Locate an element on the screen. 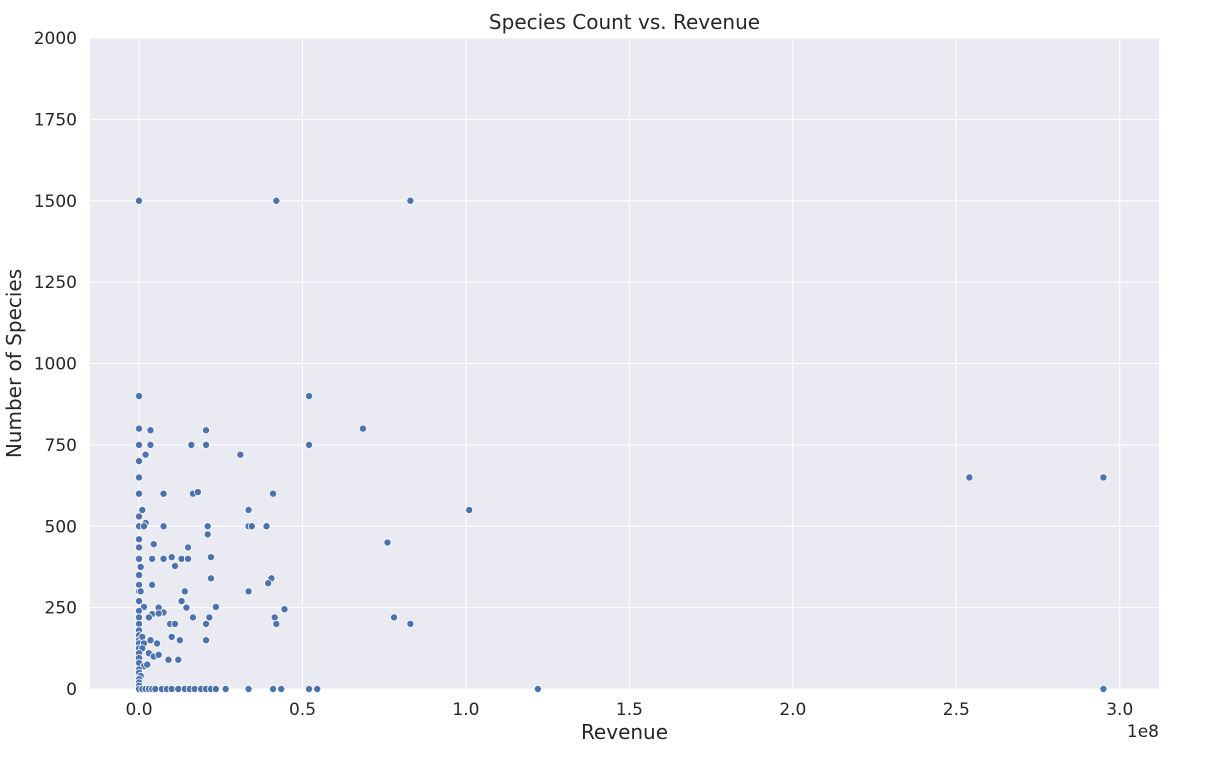  x-axis-offset-label: 1e8 is located at coordinates (1143, 732).